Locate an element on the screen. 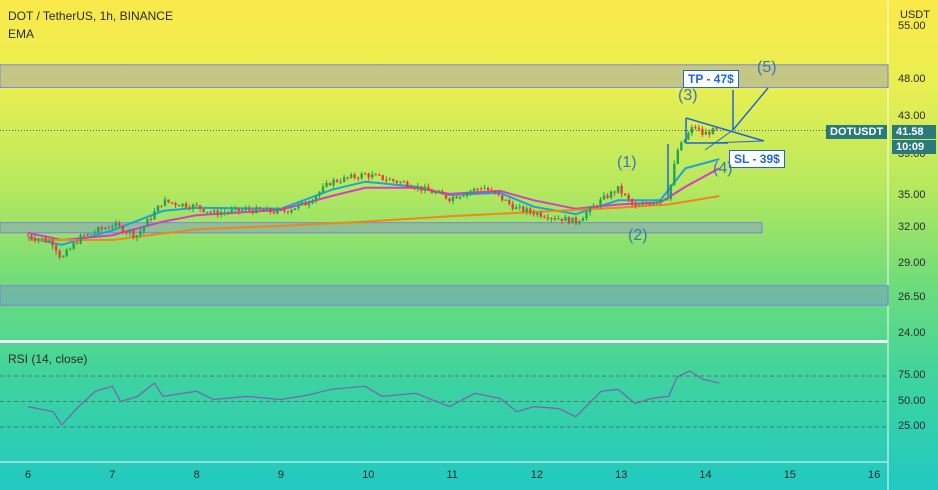 This screenshot has height=490, width=938. price-tick-label: 55.00 is located at coordinates (912, 26).